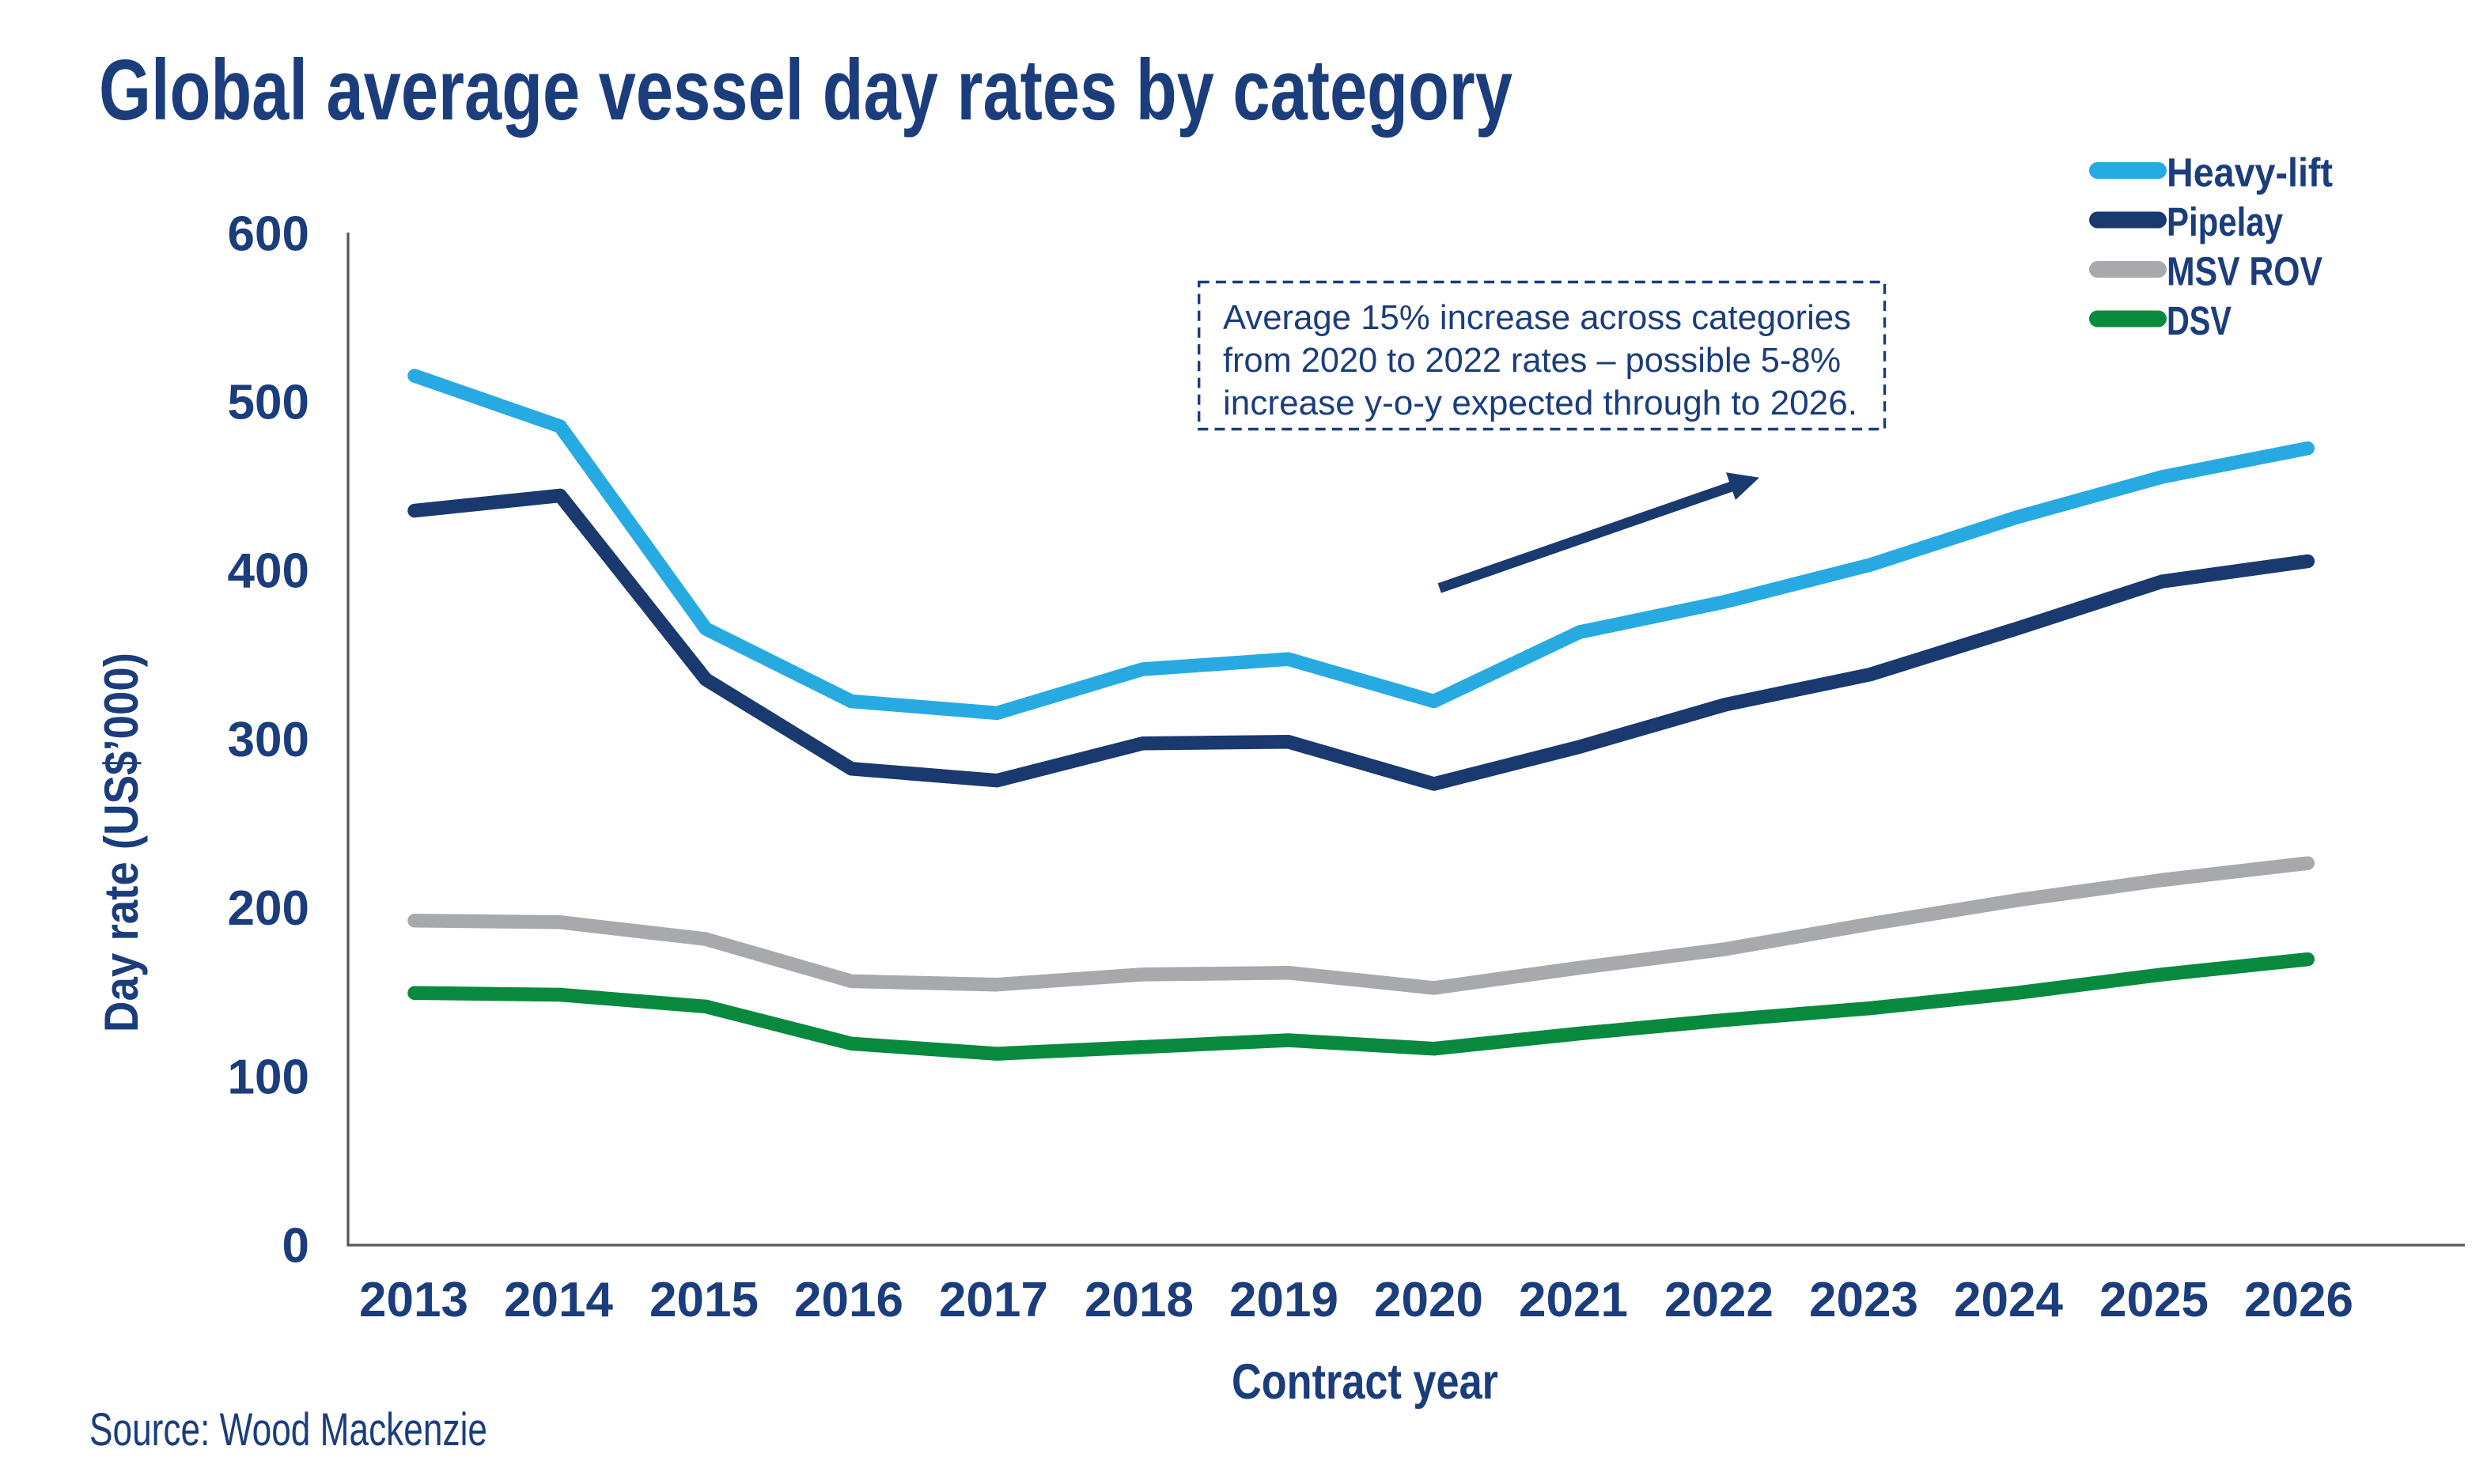  What do you see at coordinates (121, 842) in the screenshot?
I see `svg-text: Day rate (US$’000)` at bounding box center [121, 842].